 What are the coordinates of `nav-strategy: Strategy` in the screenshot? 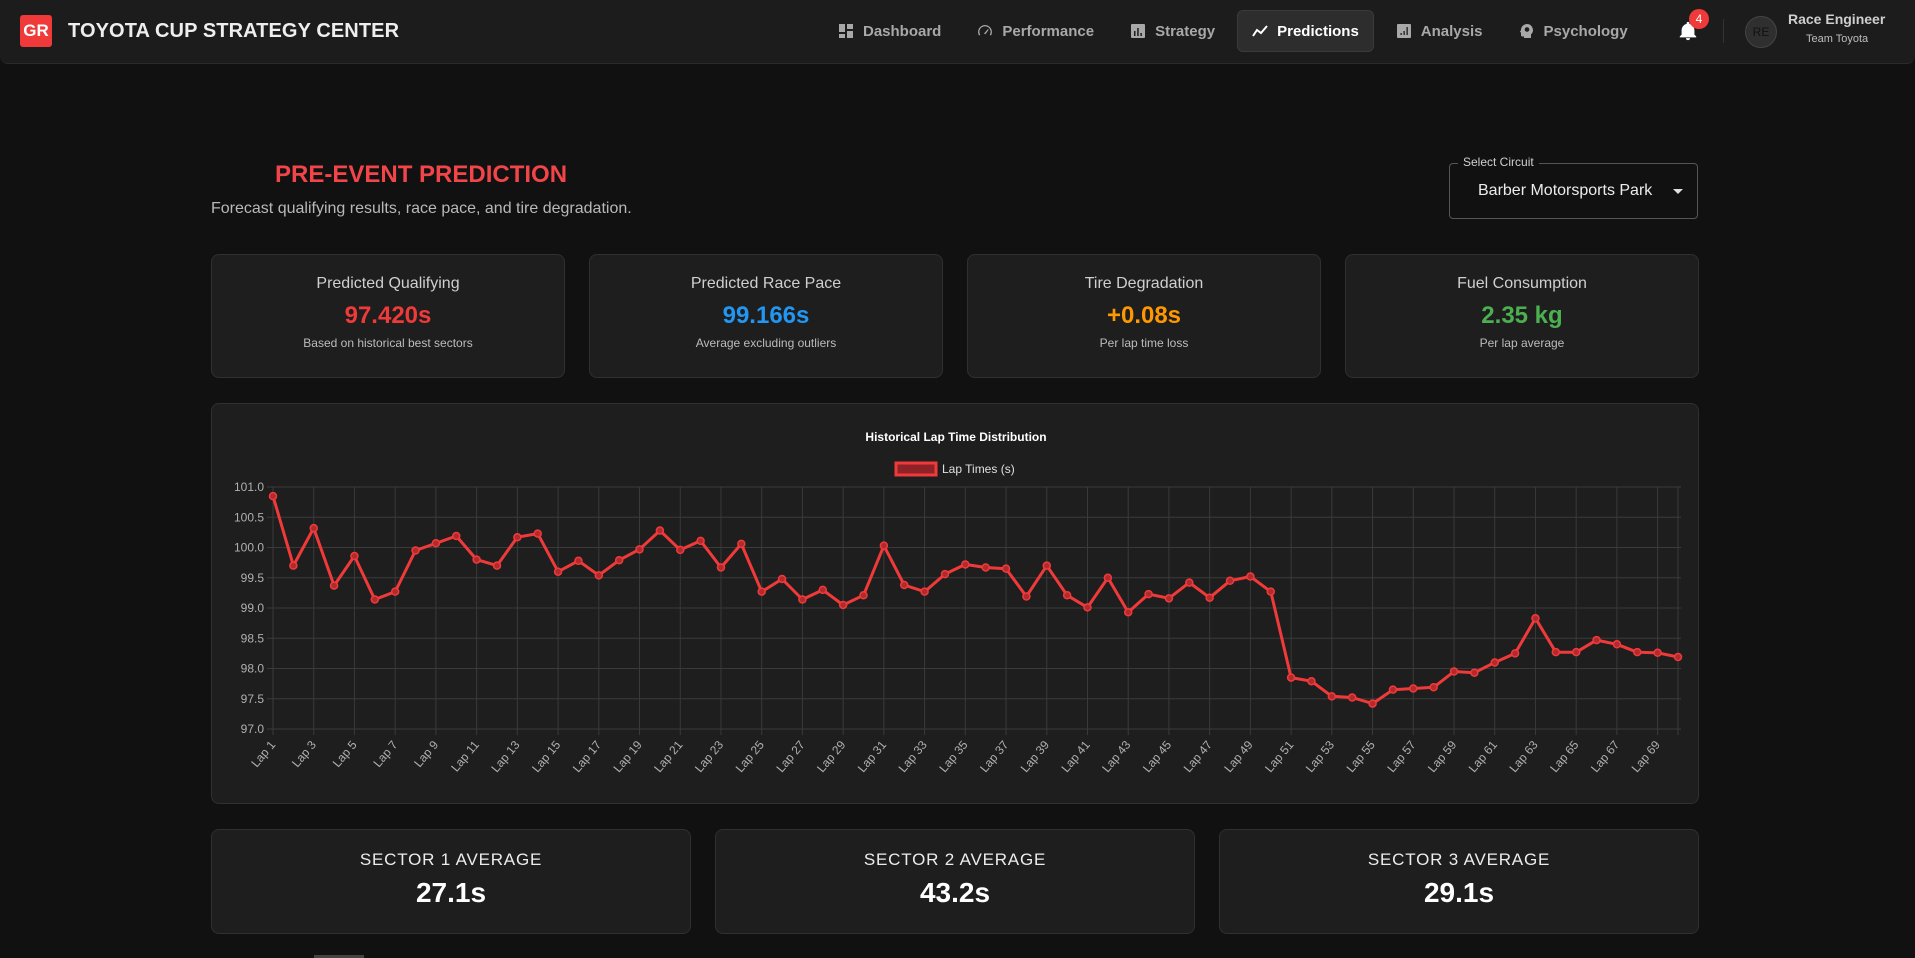 It's located at (1172, 31).